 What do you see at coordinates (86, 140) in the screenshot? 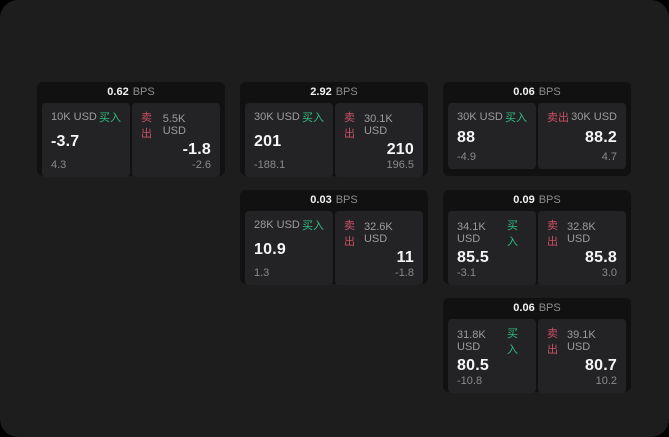
I see `buy-tile: 10K USD 买入 -3.7 4.3` at bounding box center [86, 140].